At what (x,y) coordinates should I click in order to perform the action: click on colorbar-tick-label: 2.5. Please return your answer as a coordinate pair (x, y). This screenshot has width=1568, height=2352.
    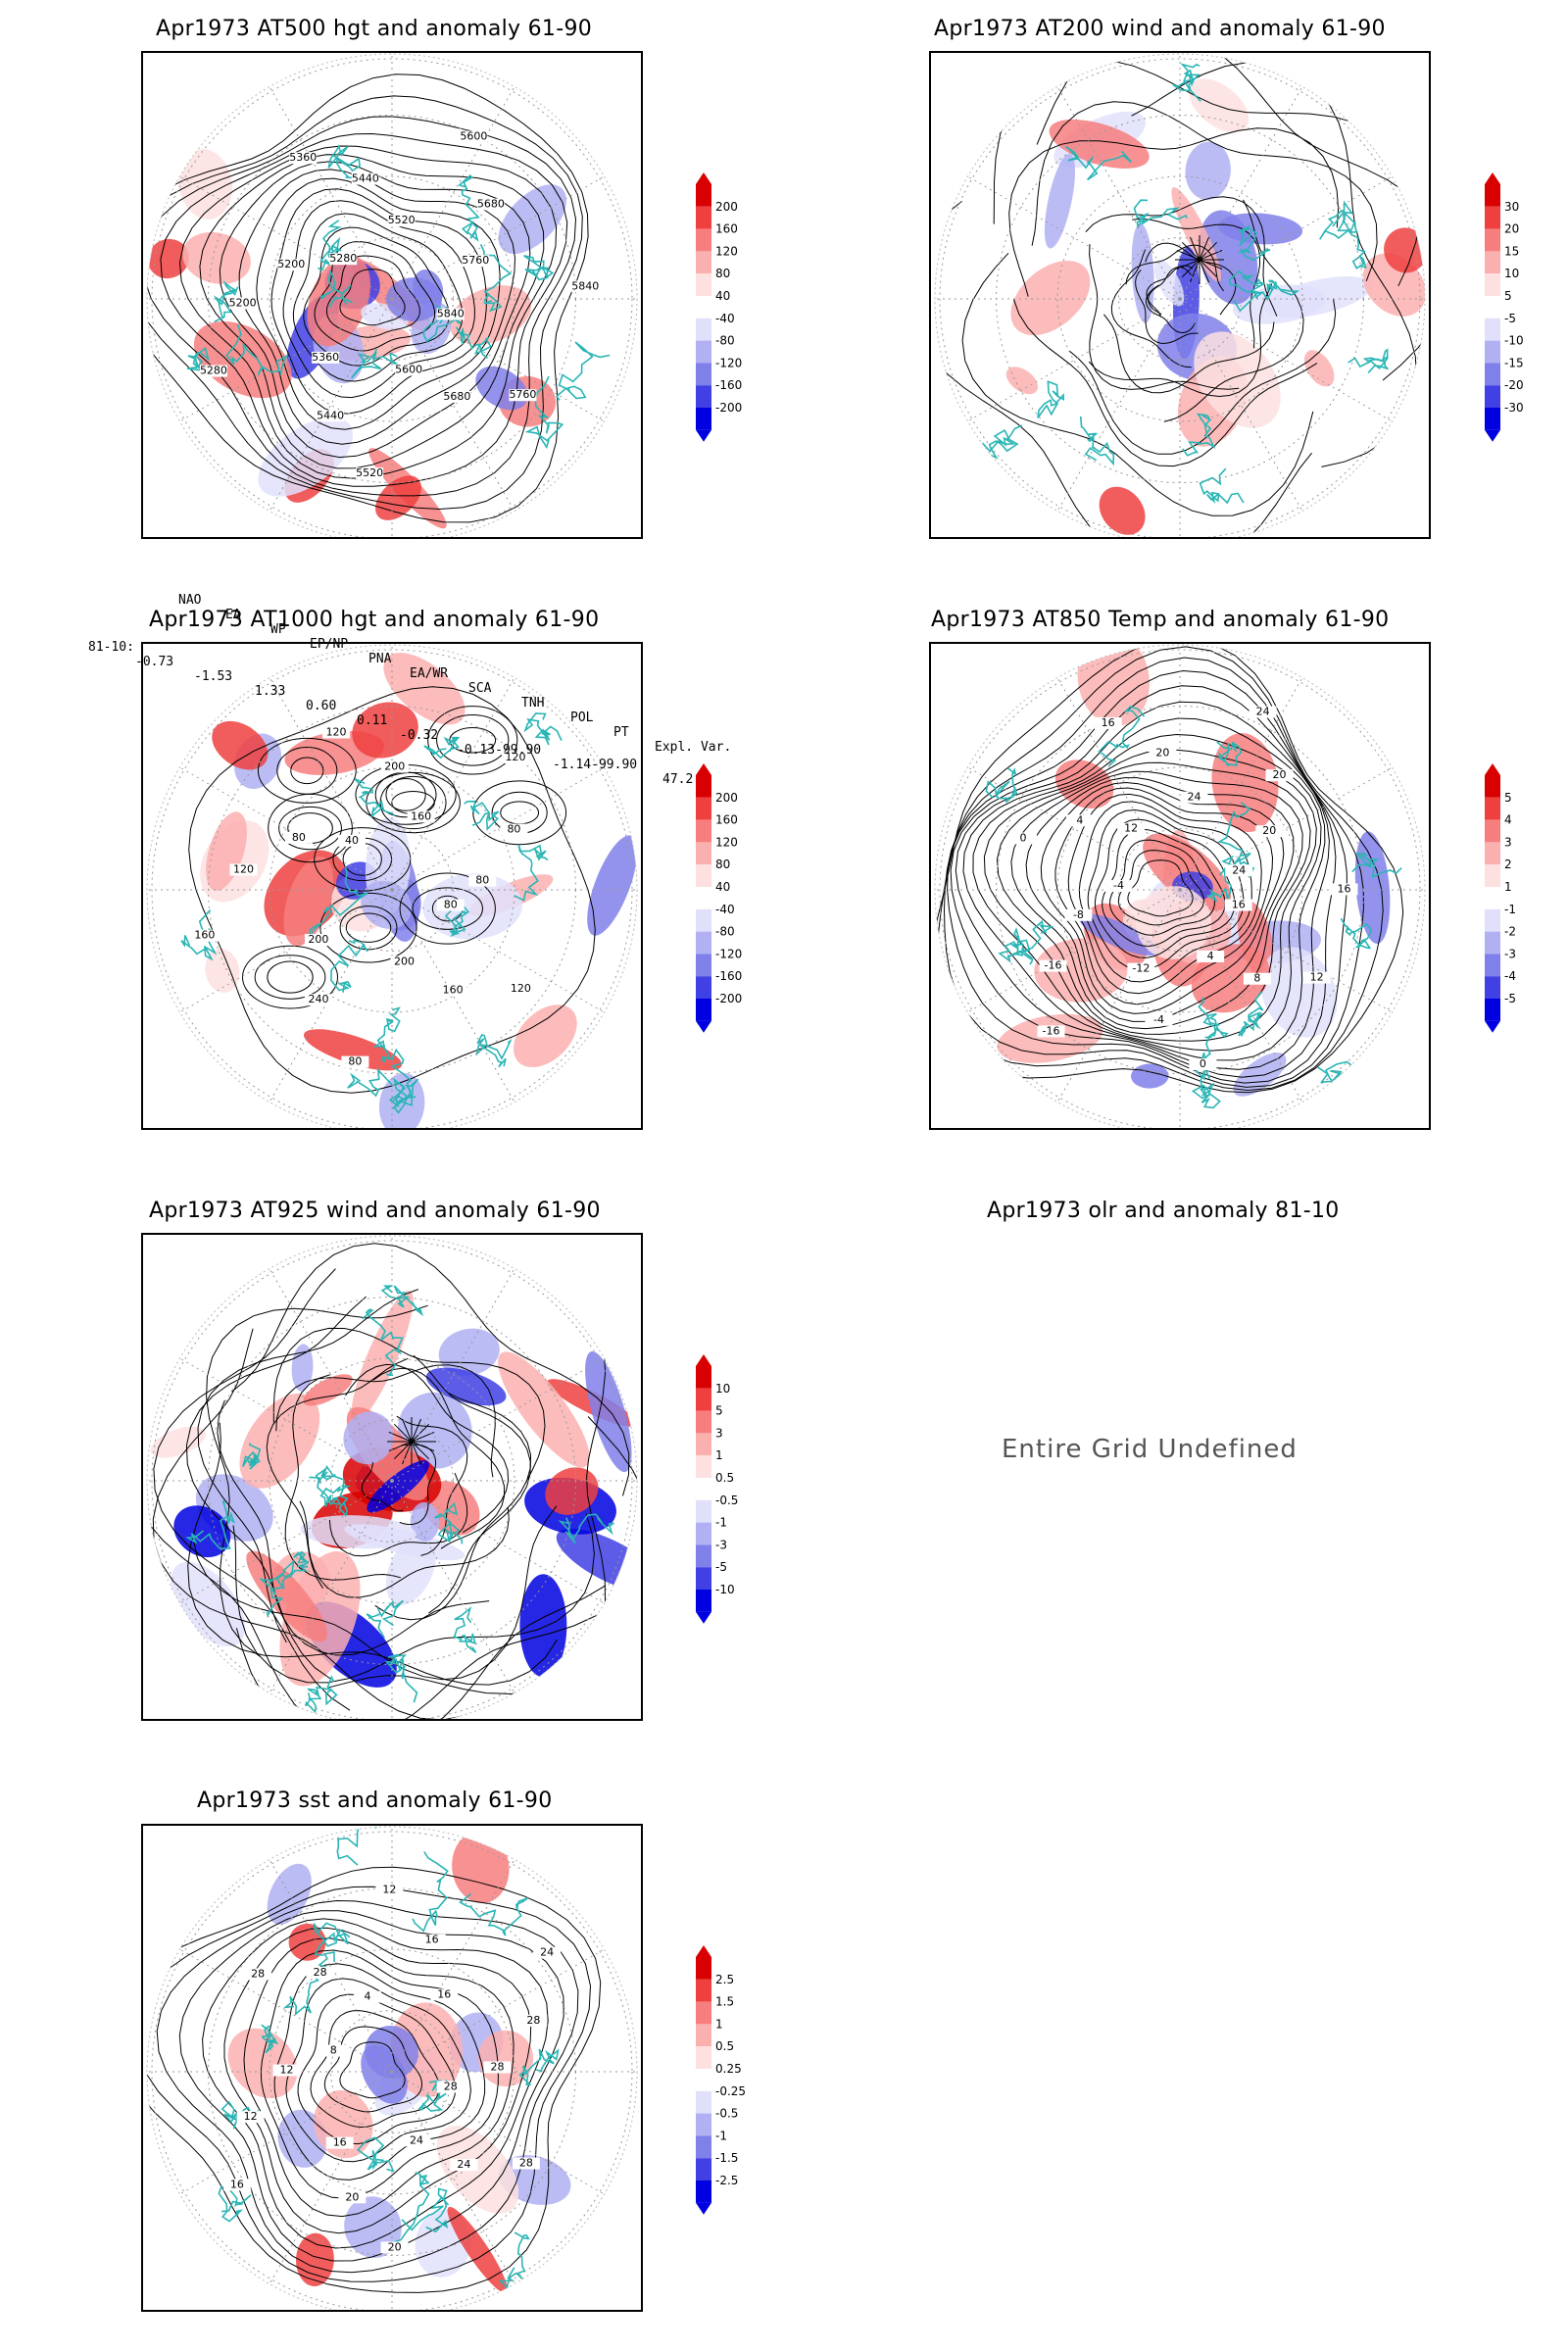
    Looking at the image, I should click on (724, 1979).